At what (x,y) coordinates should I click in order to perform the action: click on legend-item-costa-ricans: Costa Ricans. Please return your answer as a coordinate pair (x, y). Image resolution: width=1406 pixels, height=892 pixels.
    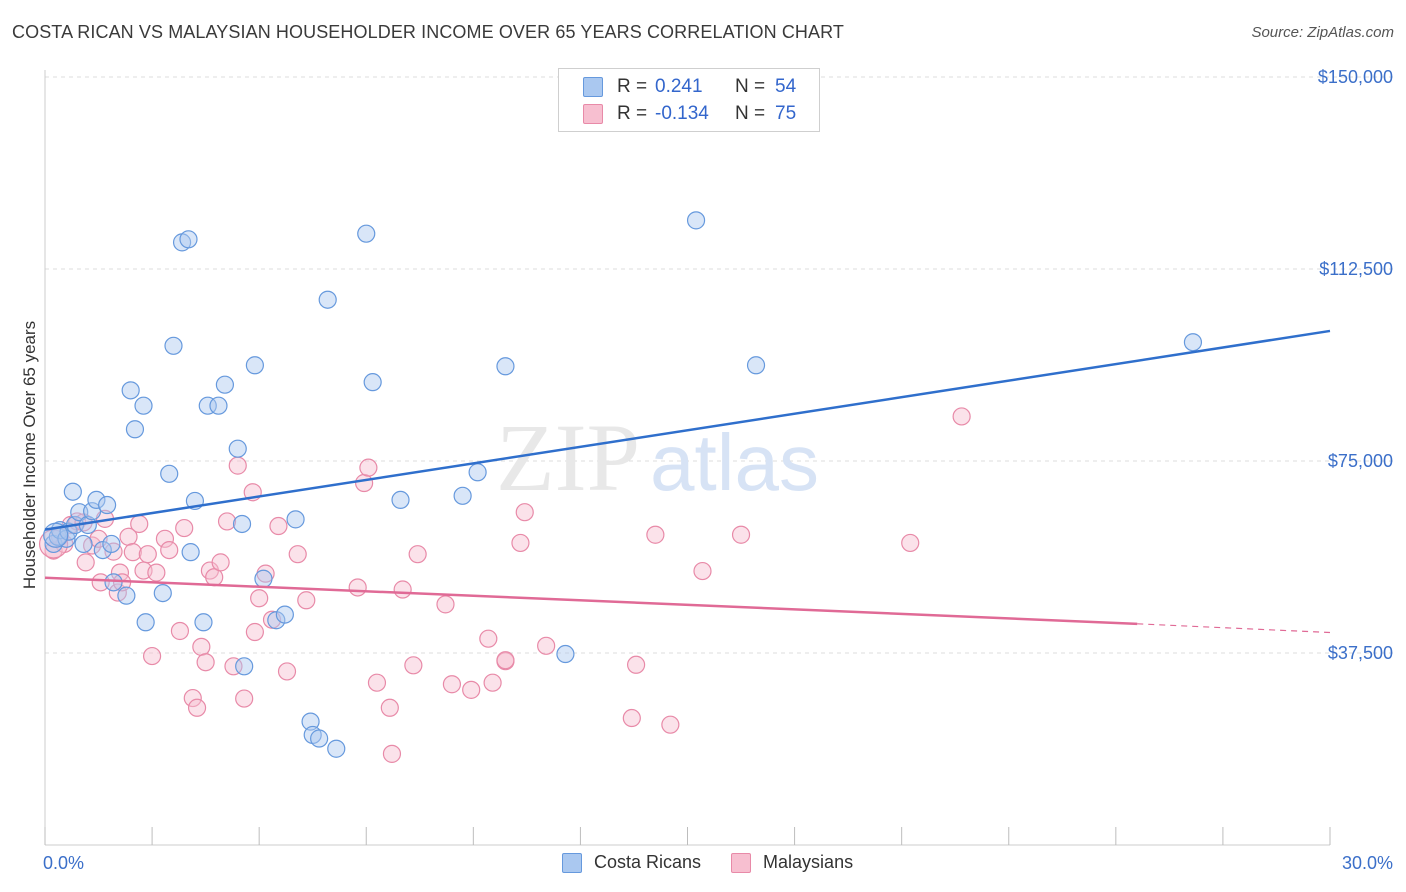
    Looking at the image, I should click on (631, 862).